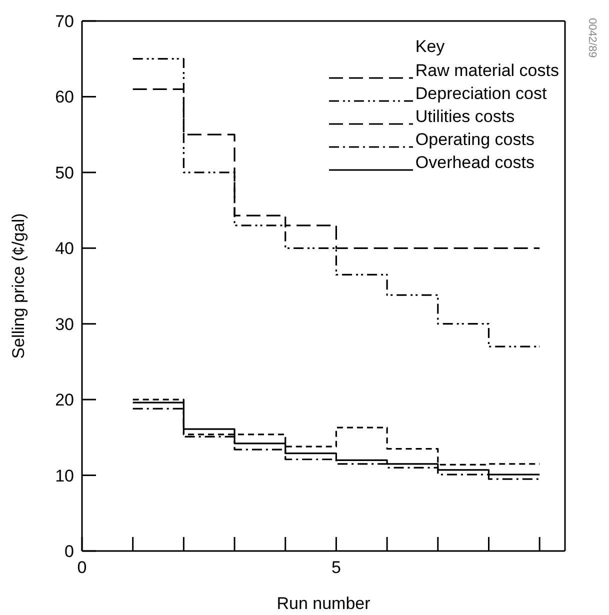 This screenshot has width=609, height=615. I want to click on y-tick-label: 30, so click(64, 324).